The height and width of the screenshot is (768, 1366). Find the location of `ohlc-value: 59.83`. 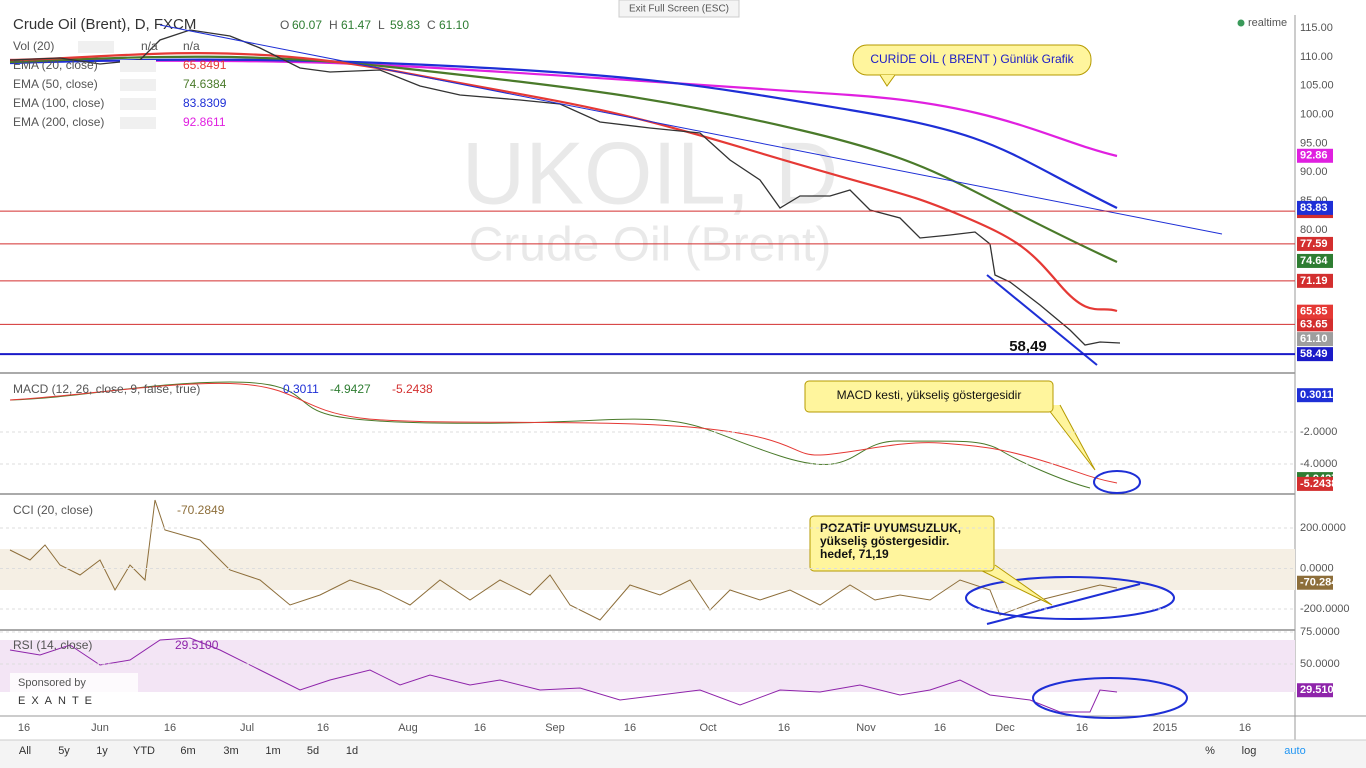

ohlc-value: 59.83 is located at coordinates (405, 25).